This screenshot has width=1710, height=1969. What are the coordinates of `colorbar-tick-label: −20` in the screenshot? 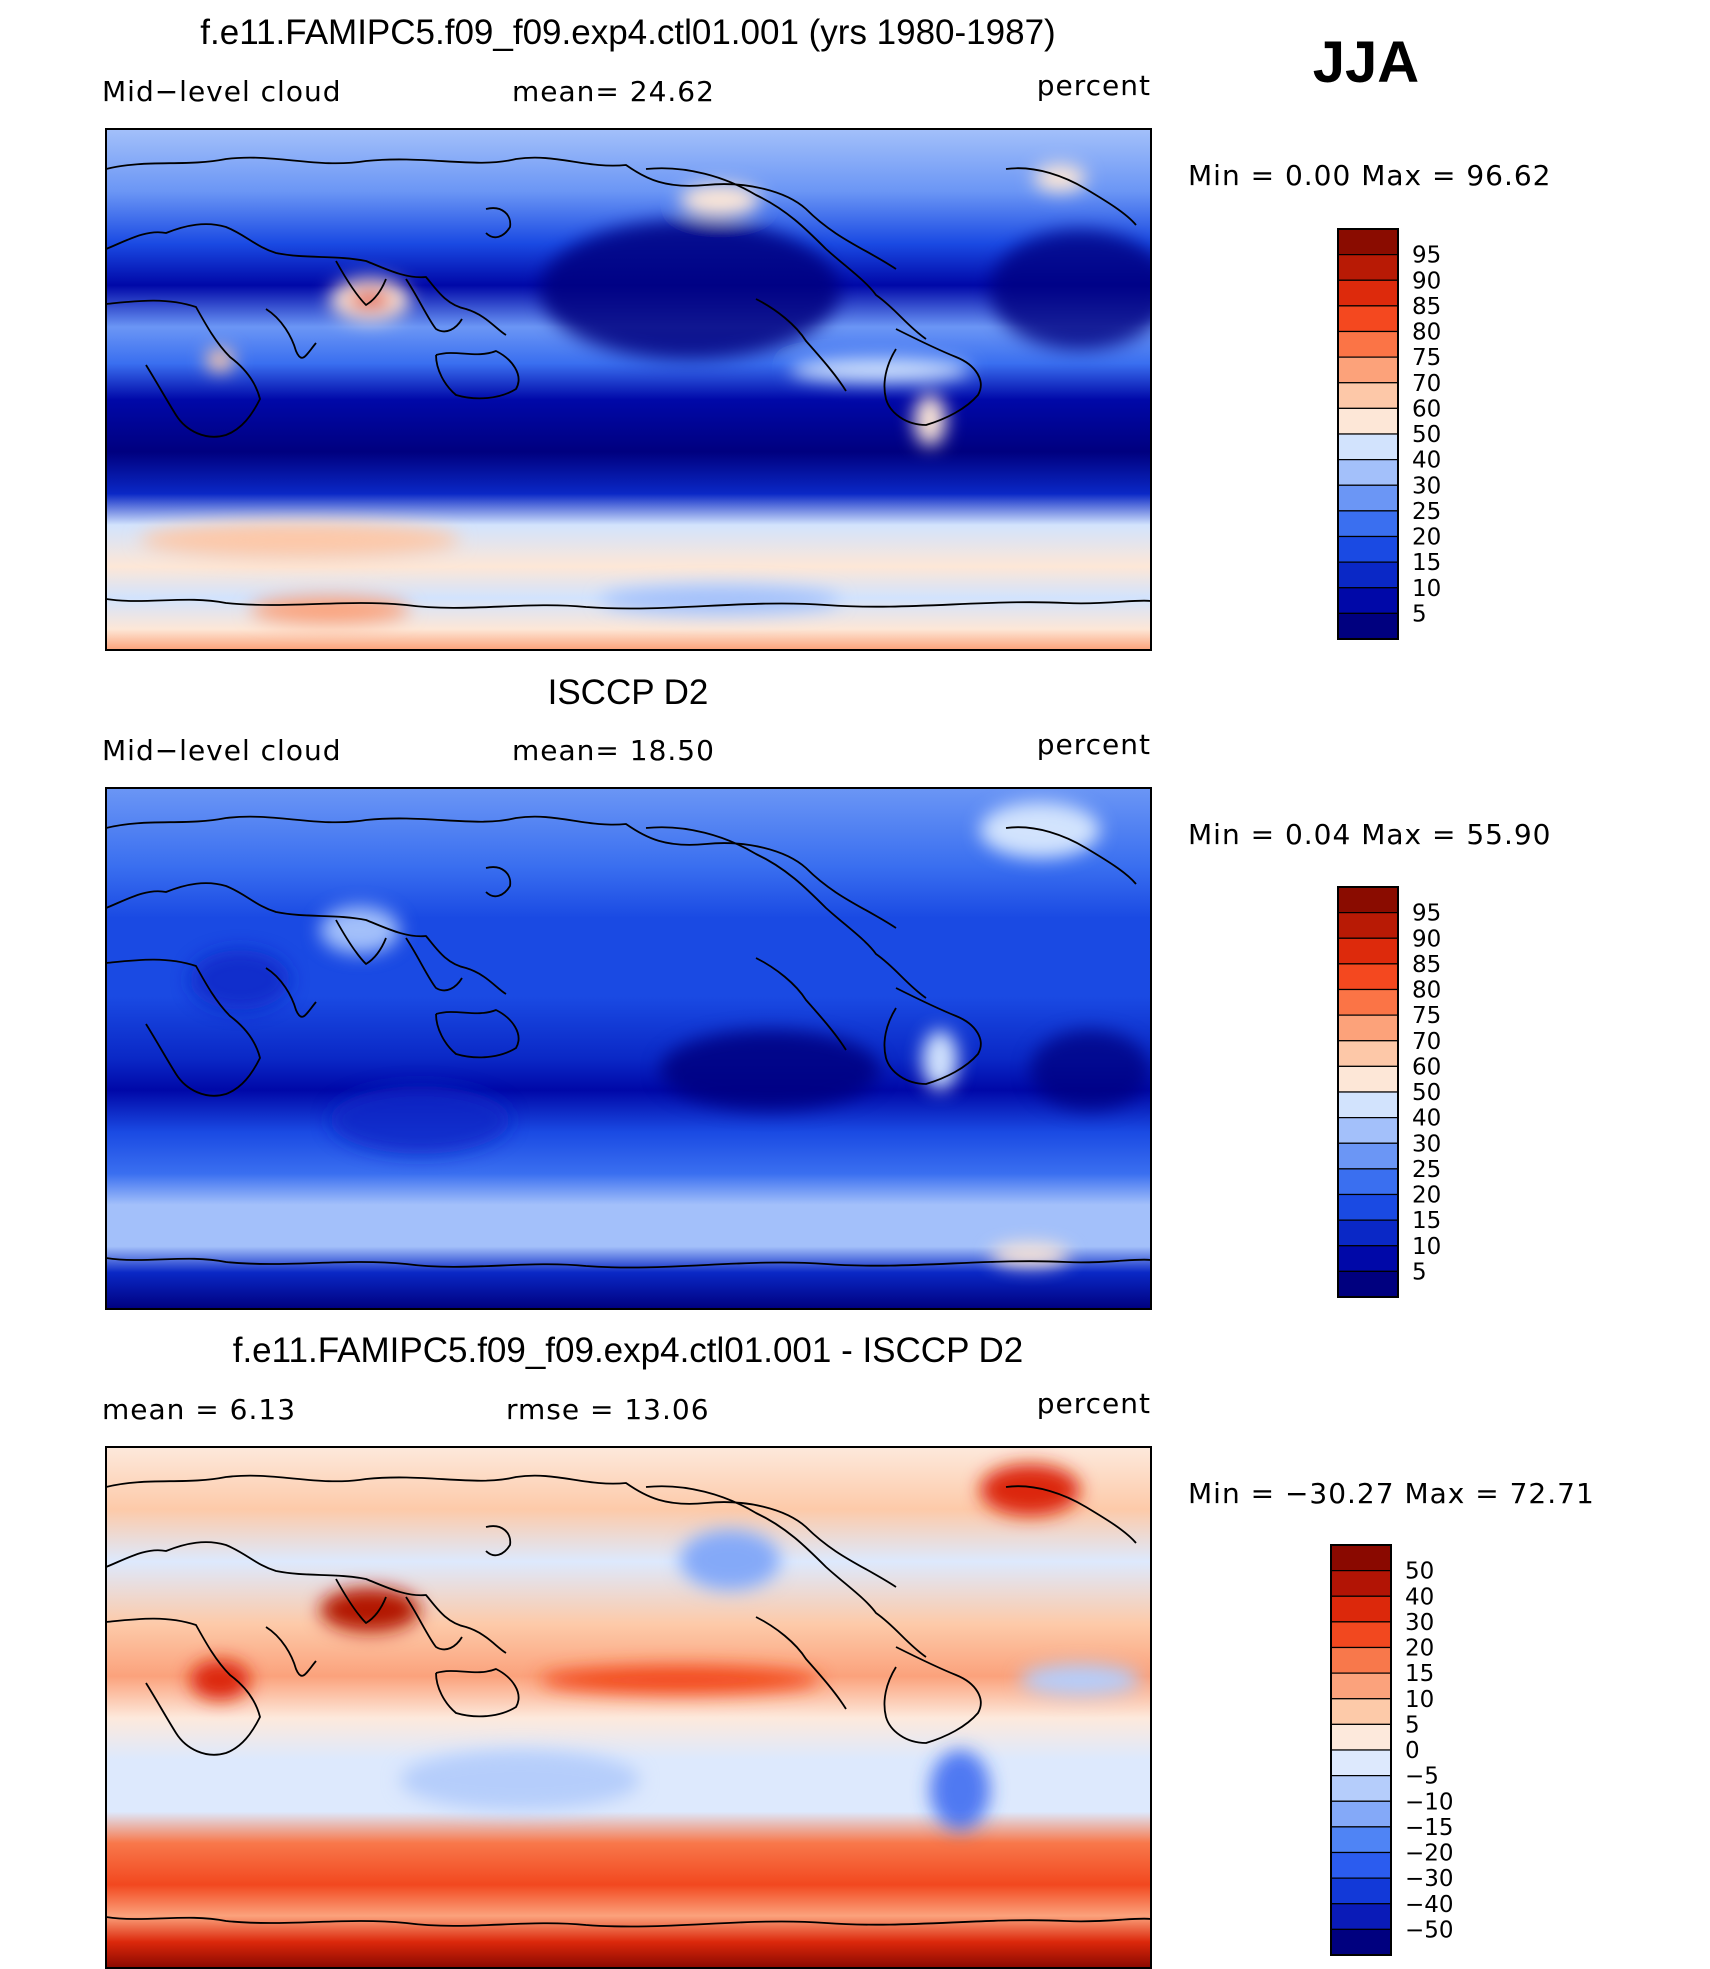 It's located at (1429, 1854).